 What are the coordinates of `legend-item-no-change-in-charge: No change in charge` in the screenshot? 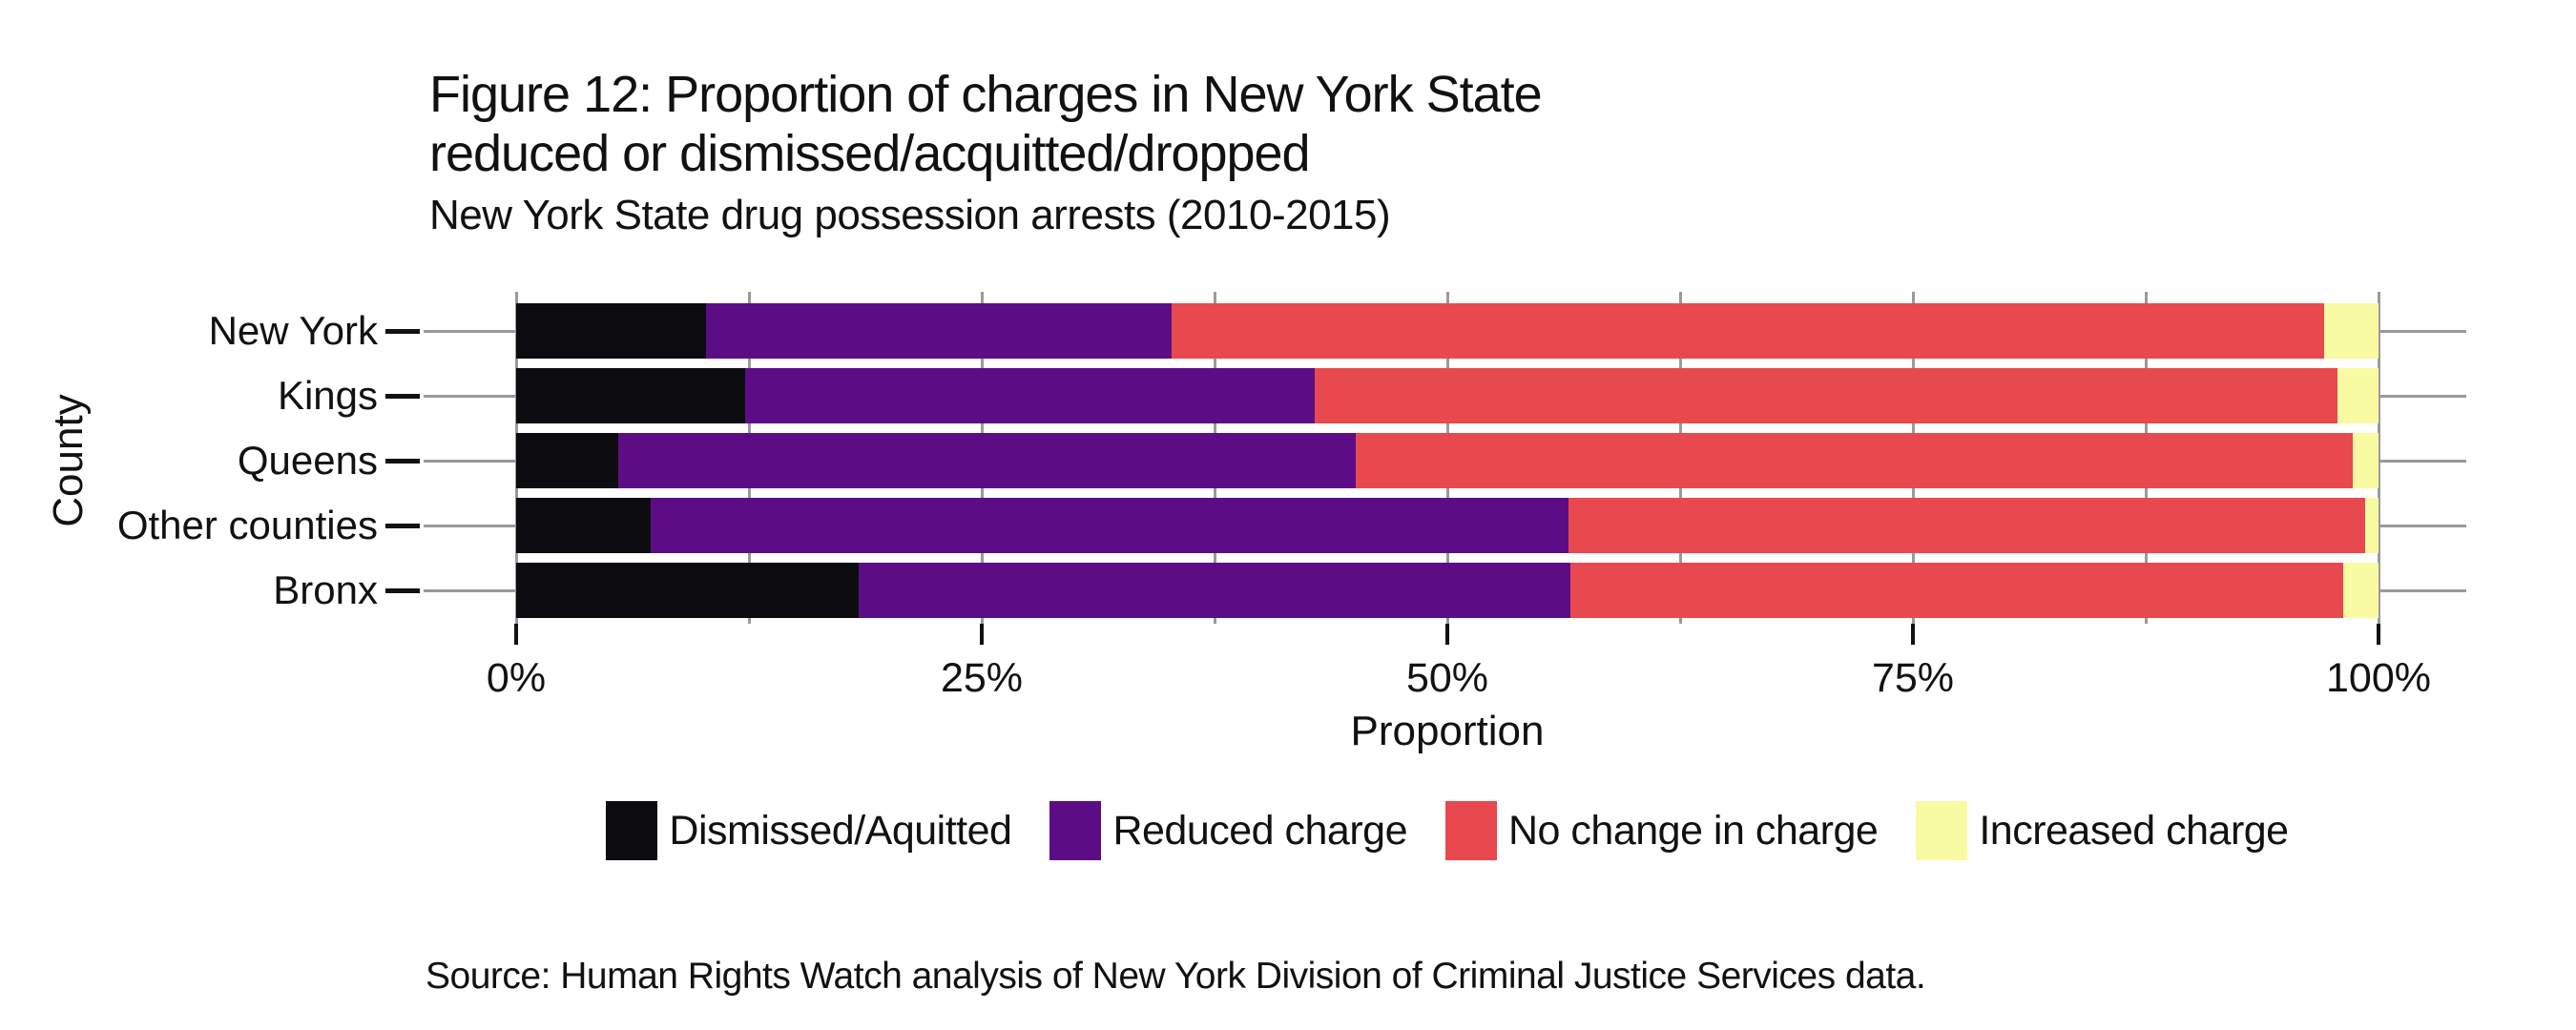 It's located at (1662, 830).